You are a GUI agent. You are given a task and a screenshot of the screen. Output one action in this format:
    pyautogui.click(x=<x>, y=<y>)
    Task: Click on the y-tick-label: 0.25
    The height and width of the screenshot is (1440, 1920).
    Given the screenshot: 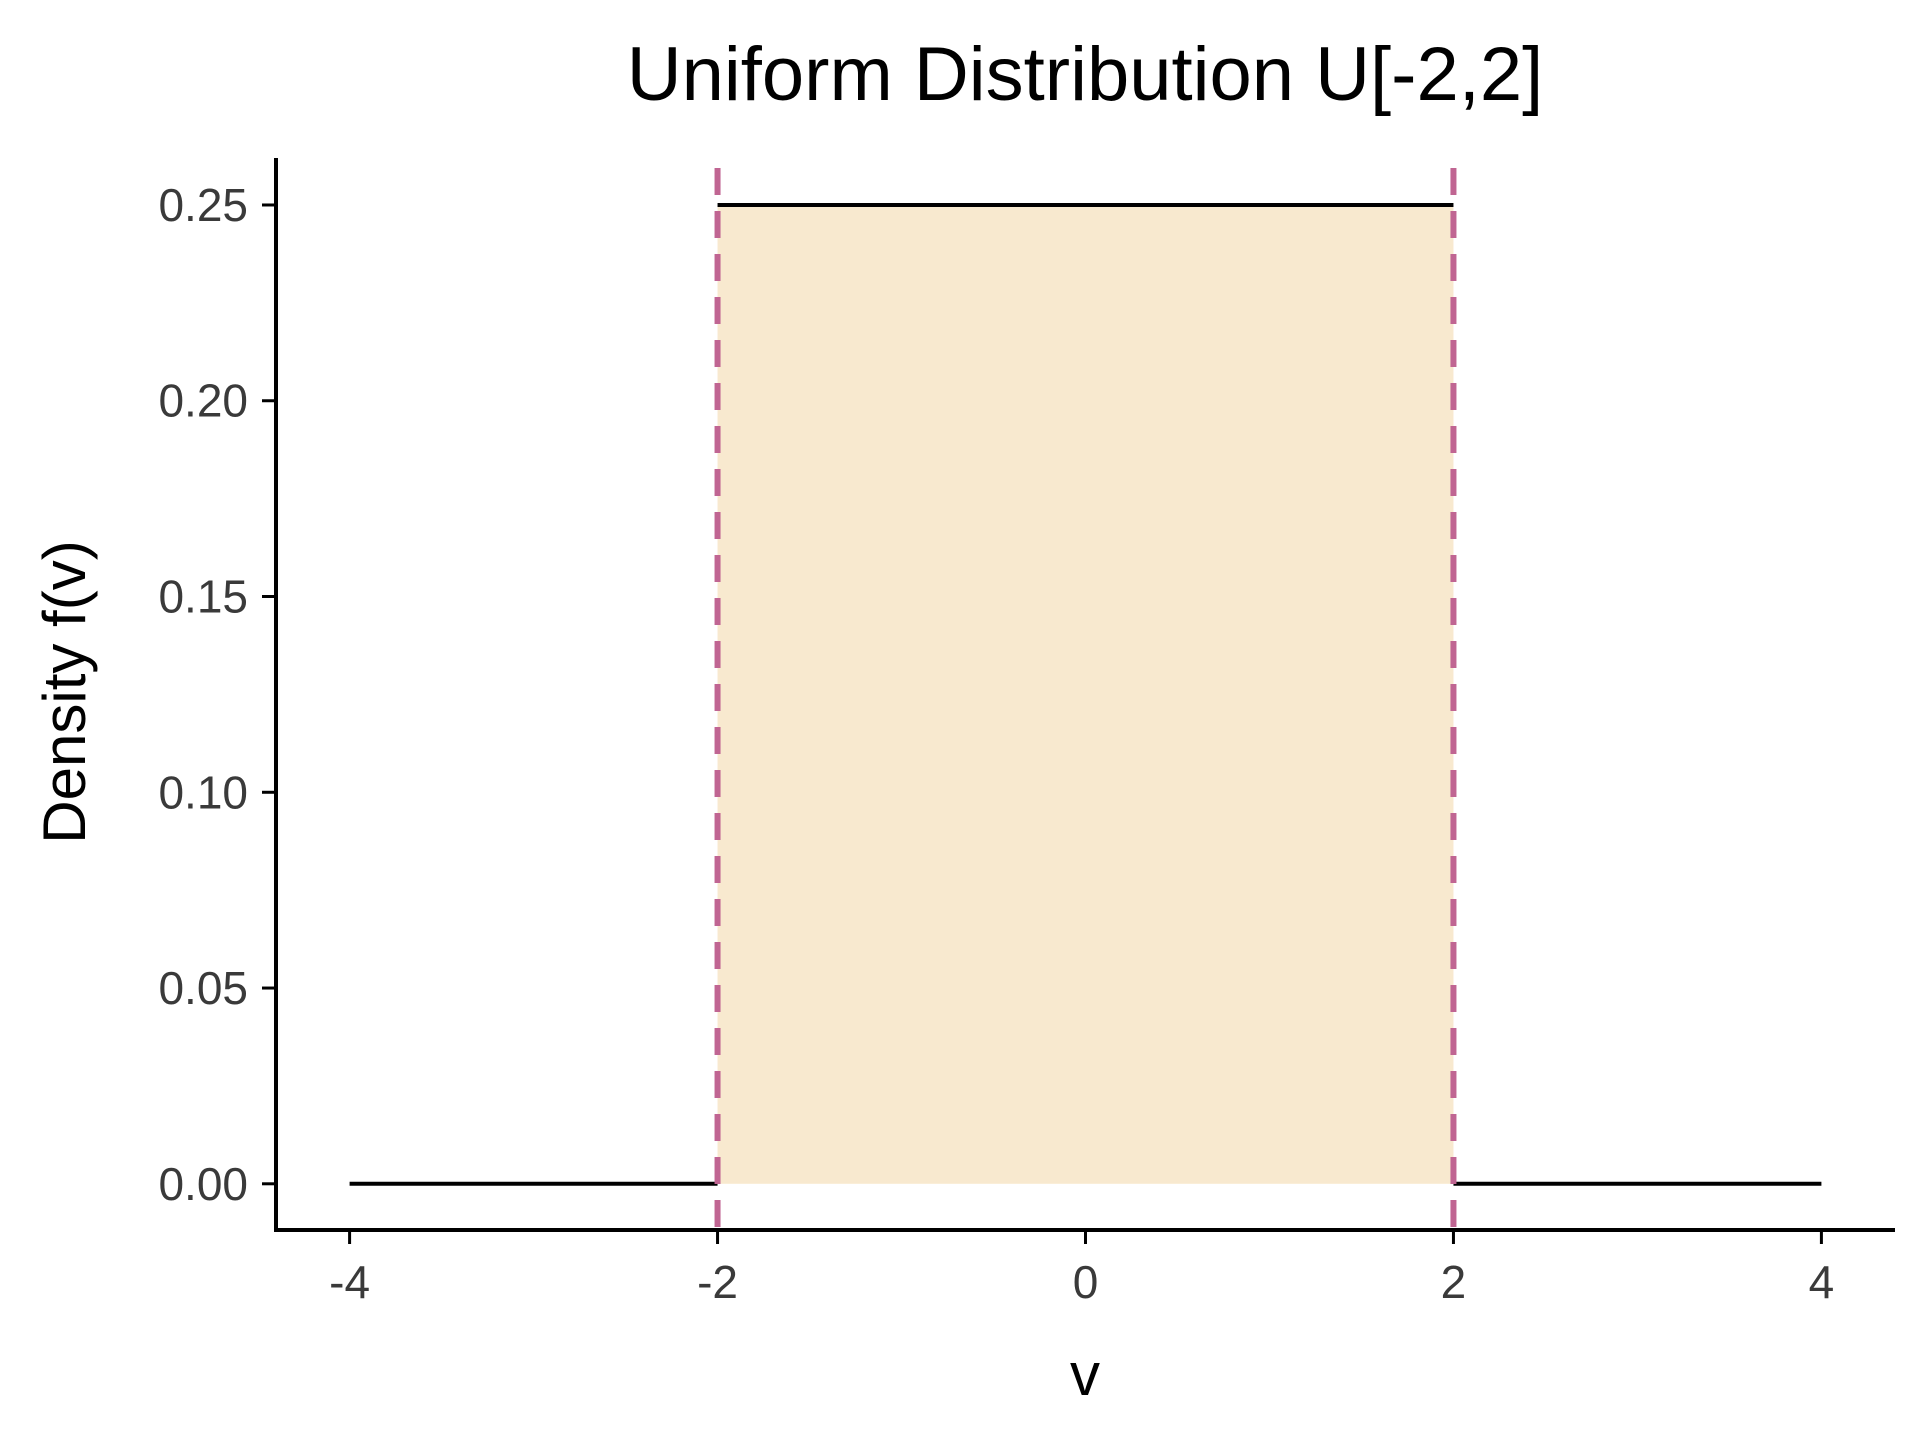 What is the action you would take?
    pyautogui.click(x=203, y=205)
    